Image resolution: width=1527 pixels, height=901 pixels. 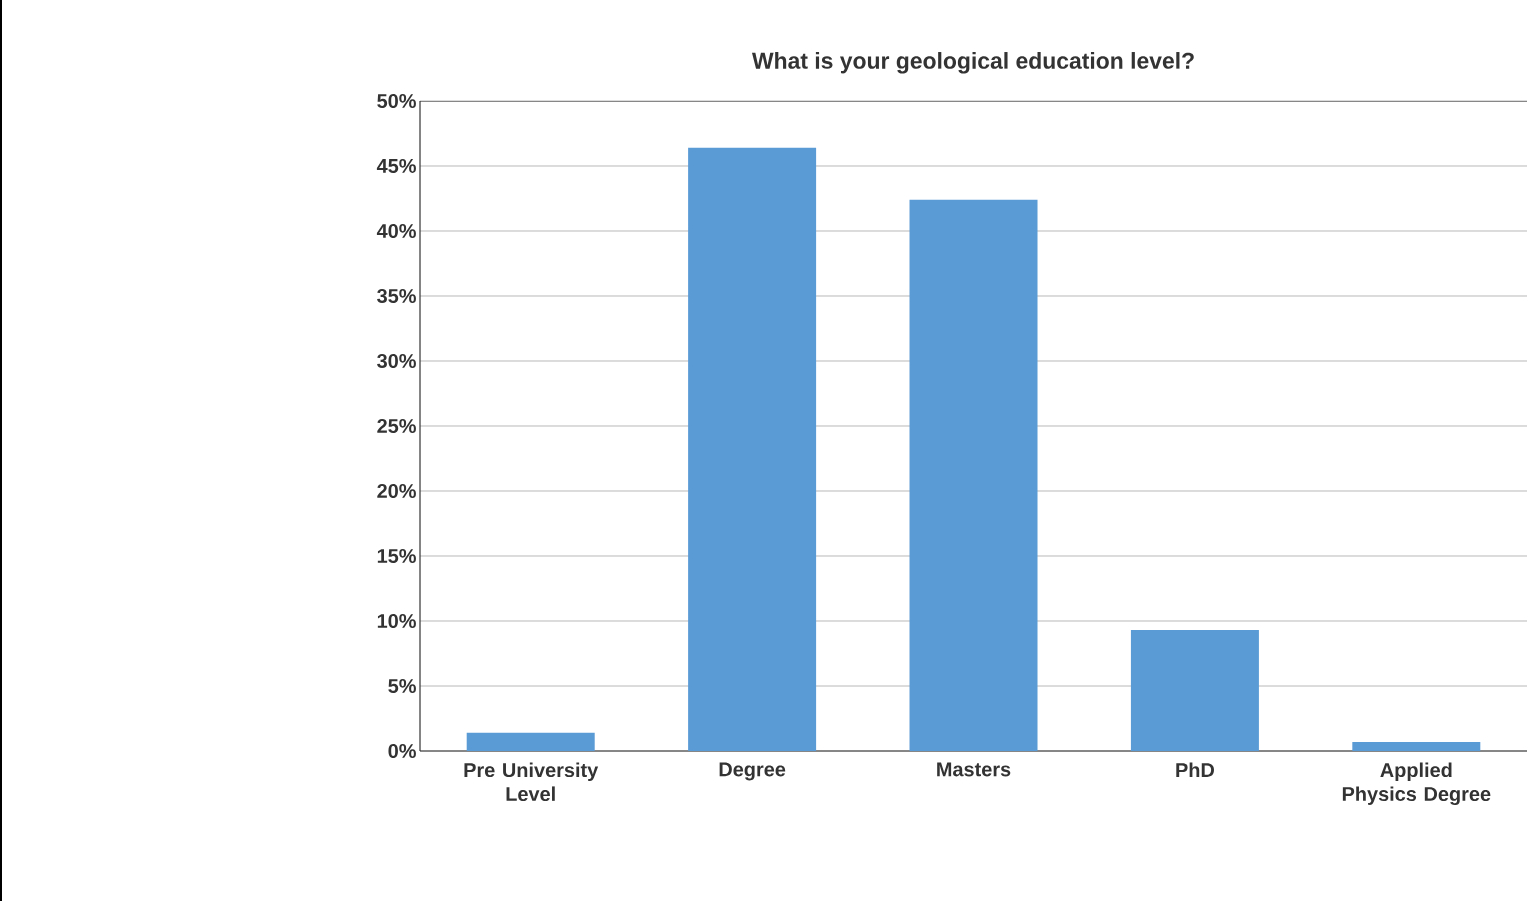 What do you see at coordinates (1195, 769) in the screenshot?
I see `x-tick-label: PhD` at bounding box center [1195, 769].